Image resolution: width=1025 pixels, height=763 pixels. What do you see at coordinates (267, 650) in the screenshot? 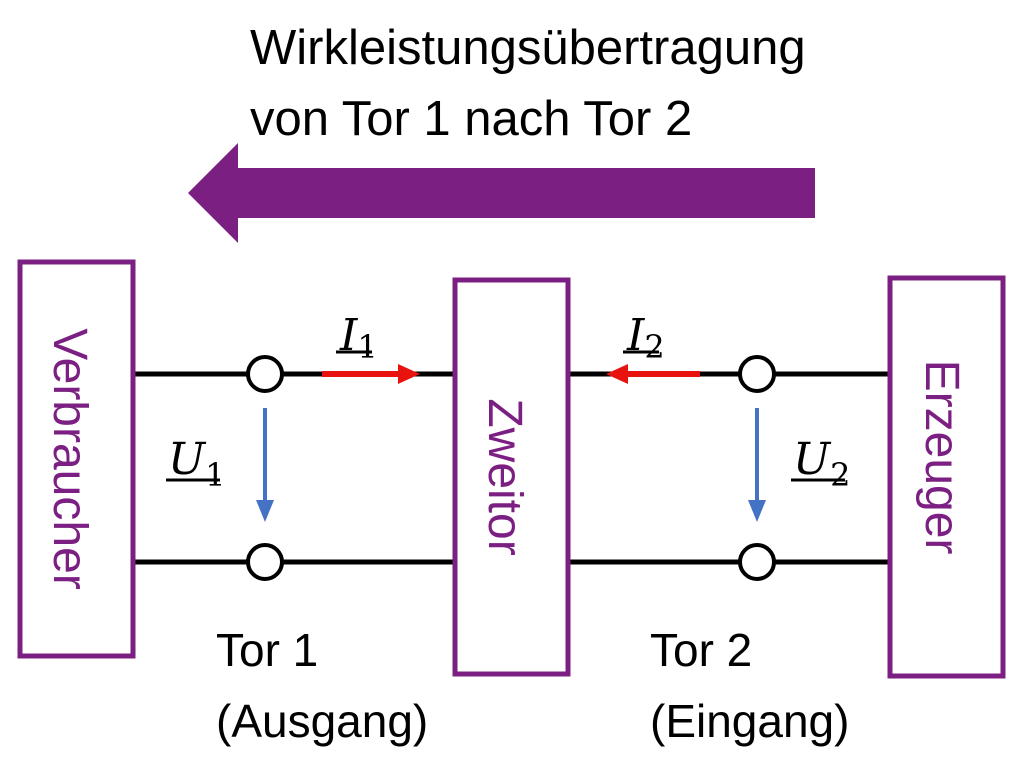
I see `port1-name: Tor 1` at bounding box center [267, 650].